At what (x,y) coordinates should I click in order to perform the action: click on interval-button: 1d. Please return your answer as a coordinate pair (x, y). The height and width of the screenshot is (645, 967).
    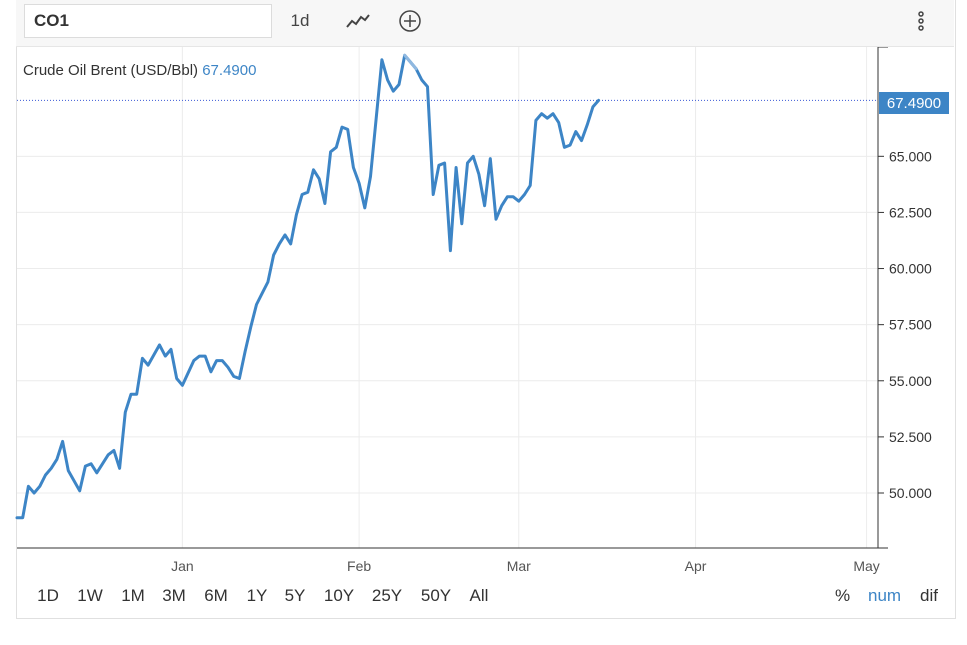
    Looking at the image, I should click on (300, 20).